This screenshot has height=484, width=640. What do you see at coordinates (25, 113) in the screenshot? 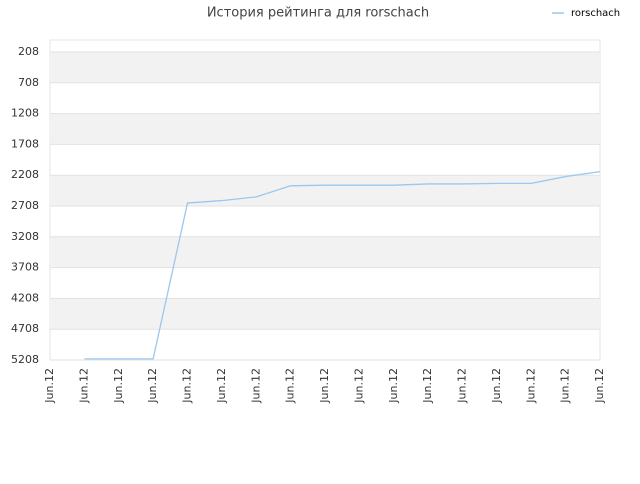
I see `y-tick-label: 1208` at bounding box center [25, 113].